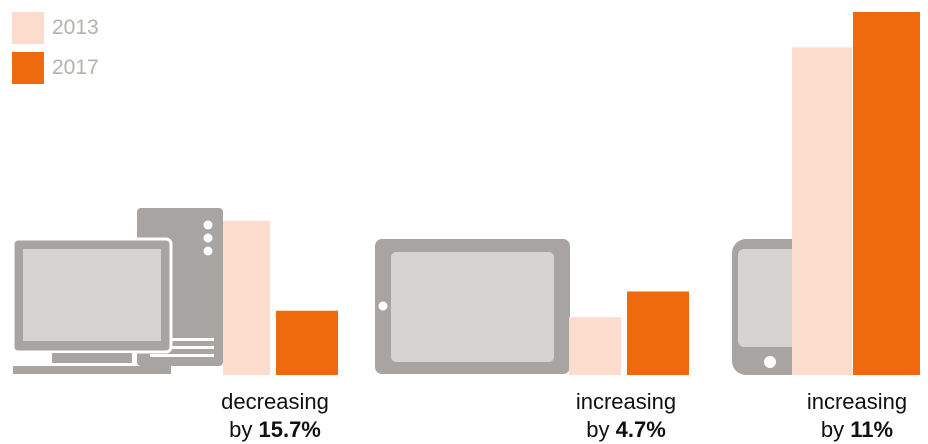 The image size is (928, 444). I want to click on annotation-tablet-text: increasing, so click(626, 401).